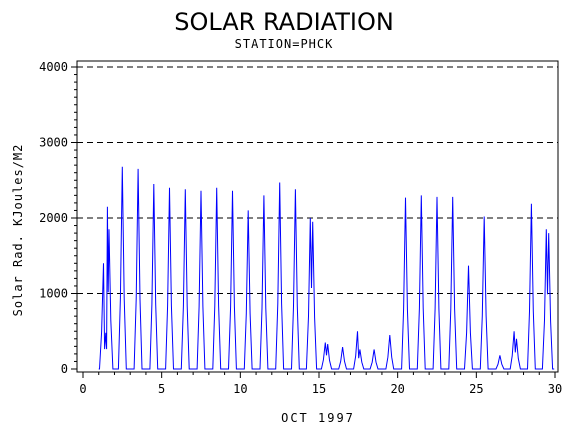 The height and width of the screenshot is (430, 570). I want to click on x-tick-label: 0, so click(82, 389).